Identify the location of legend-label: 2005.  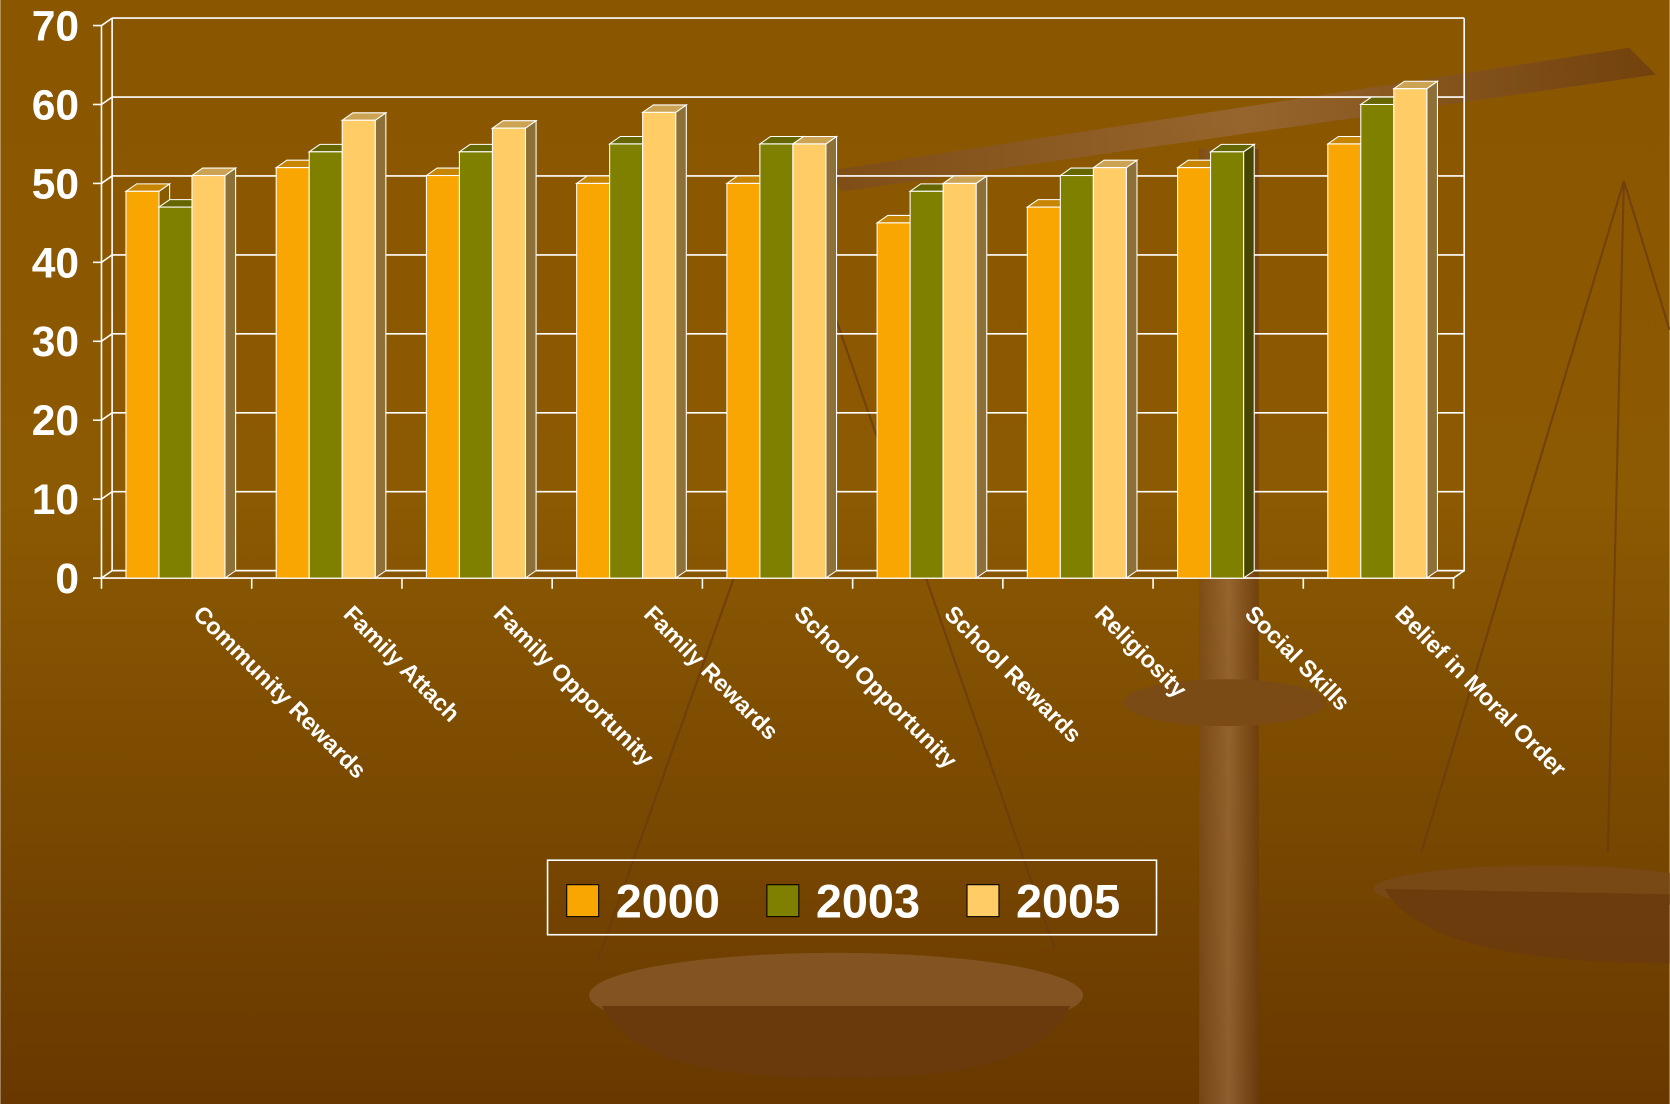
(1068, 902).